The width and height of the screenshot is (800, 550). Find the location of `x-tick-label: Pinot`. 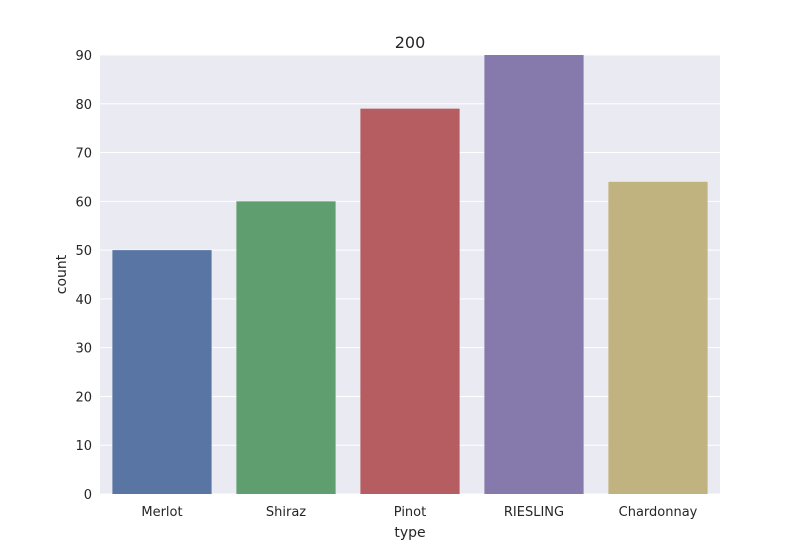

x-tick-label: Pinot is located at coordinates (410, 512).